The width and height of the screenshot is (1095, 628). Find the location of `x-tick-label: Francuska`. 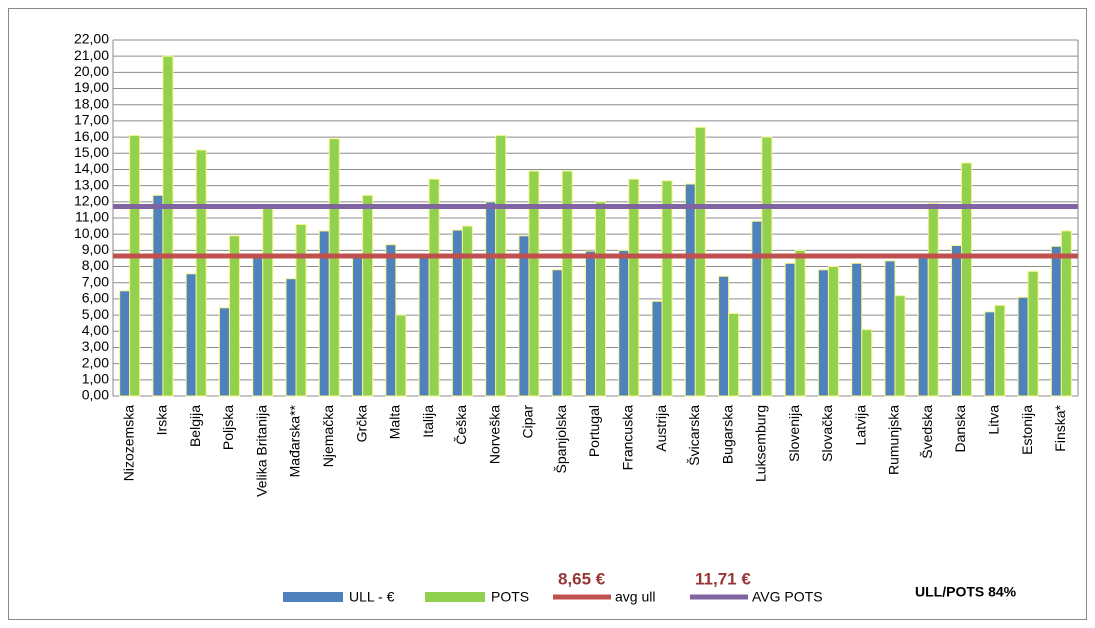

x-tick-label: Francuska is located at coordinates (627, 438).